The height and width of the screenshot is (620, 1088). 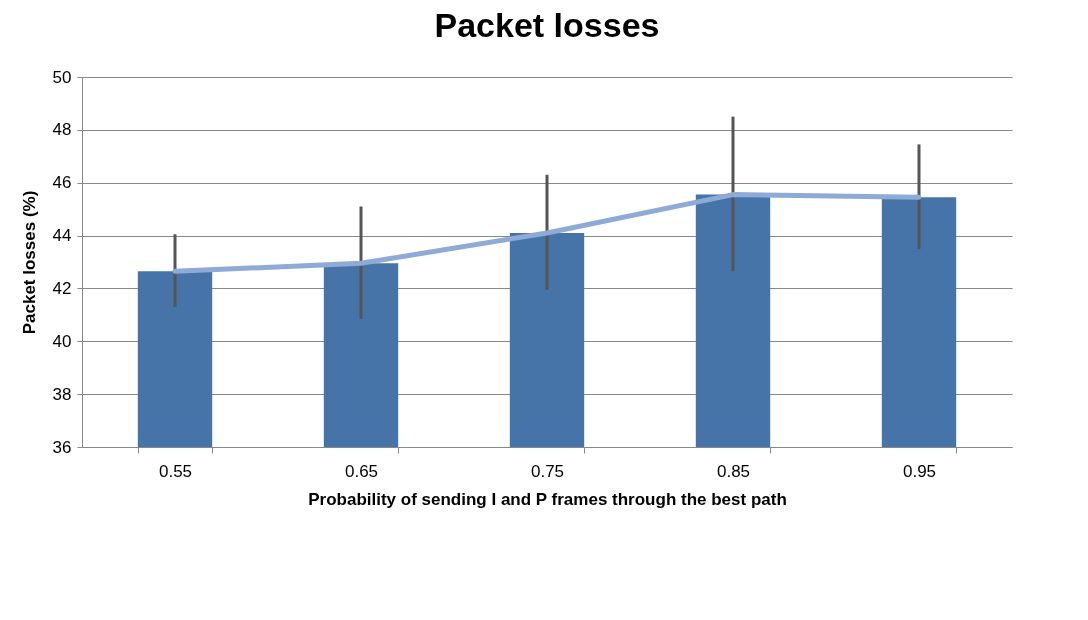 I want to click on chart-title: Packet losses, so click(x=547, y=25).